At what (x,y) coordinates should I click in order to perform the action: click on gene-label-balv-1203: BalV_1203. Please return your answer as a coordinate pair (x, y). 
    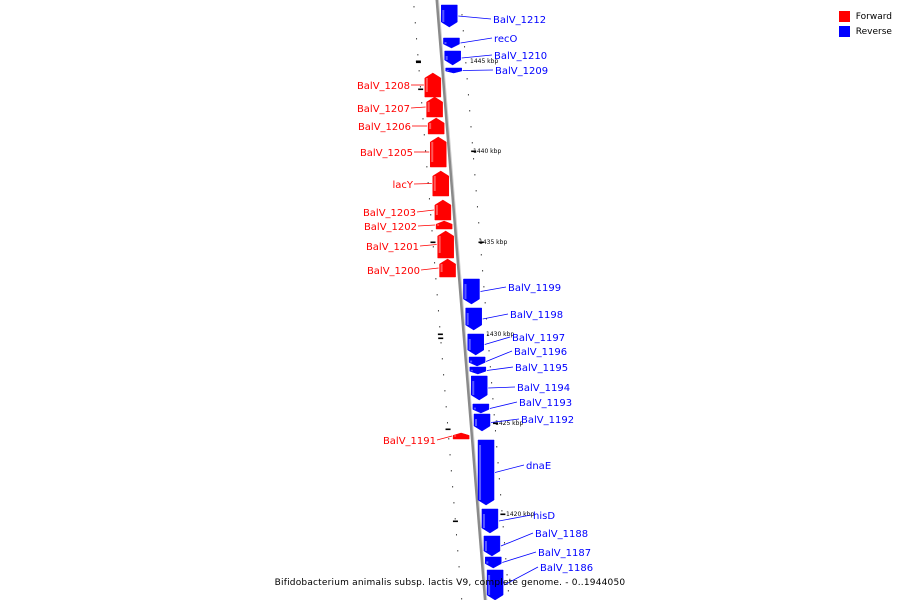
    Looking at the image, I should click on (389, 213).